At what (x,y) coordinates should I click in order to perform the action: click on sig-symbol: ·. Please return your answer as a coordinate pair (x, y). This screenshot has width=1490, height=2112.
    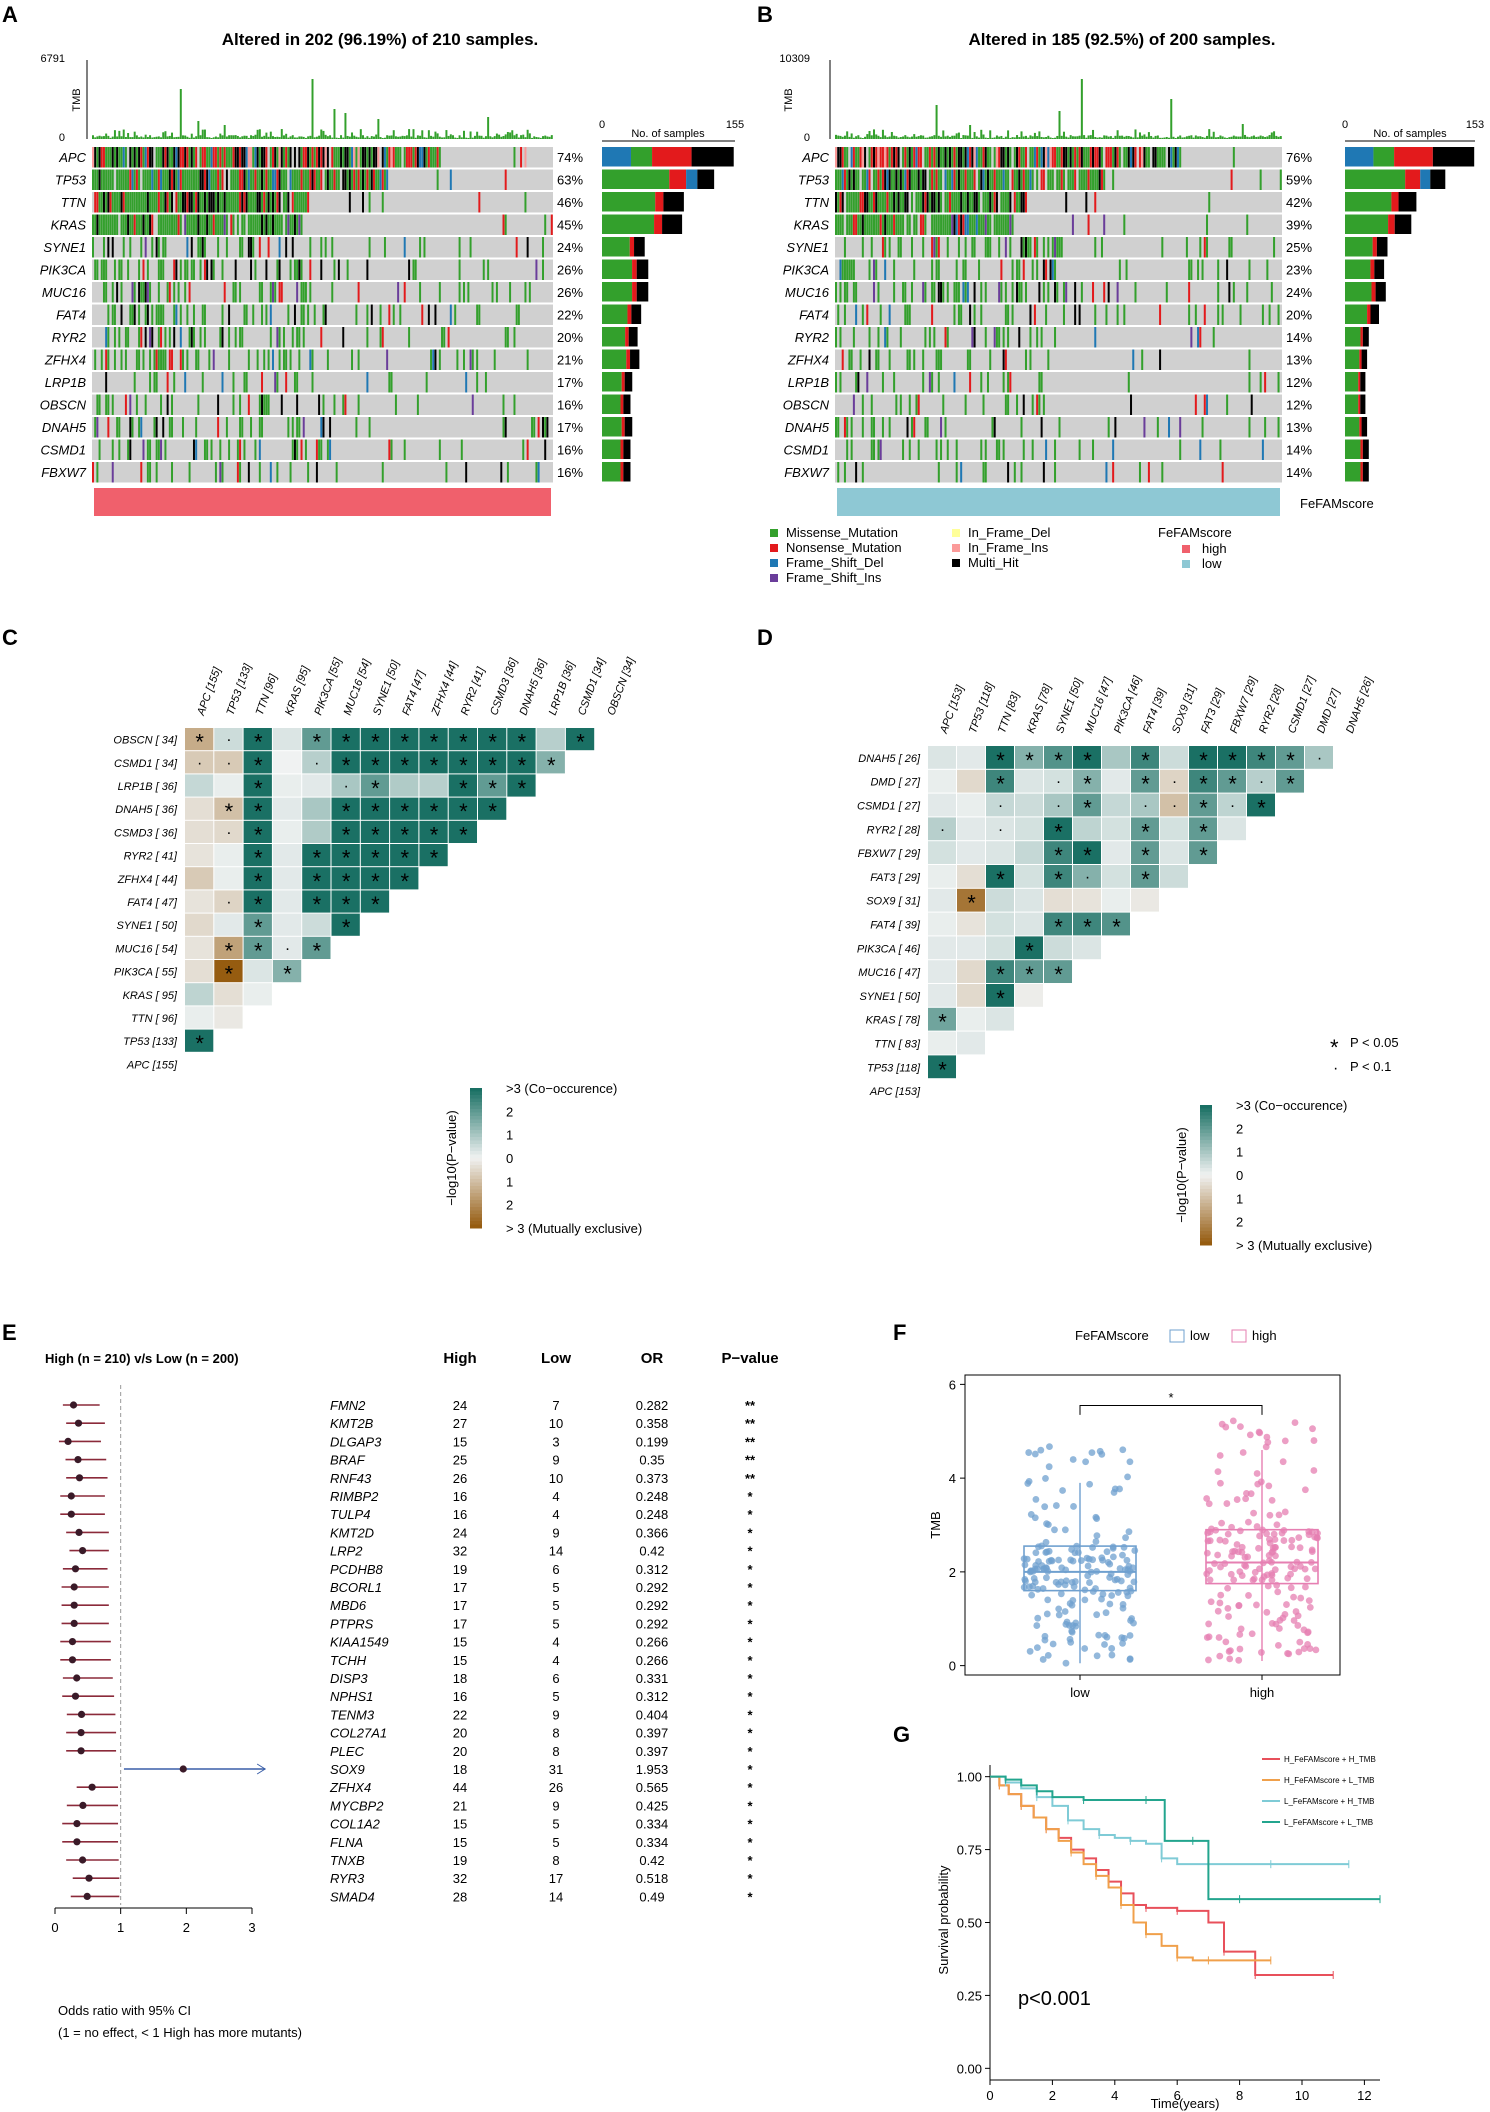
    Looking at the image, I should click on (1335, 1068).